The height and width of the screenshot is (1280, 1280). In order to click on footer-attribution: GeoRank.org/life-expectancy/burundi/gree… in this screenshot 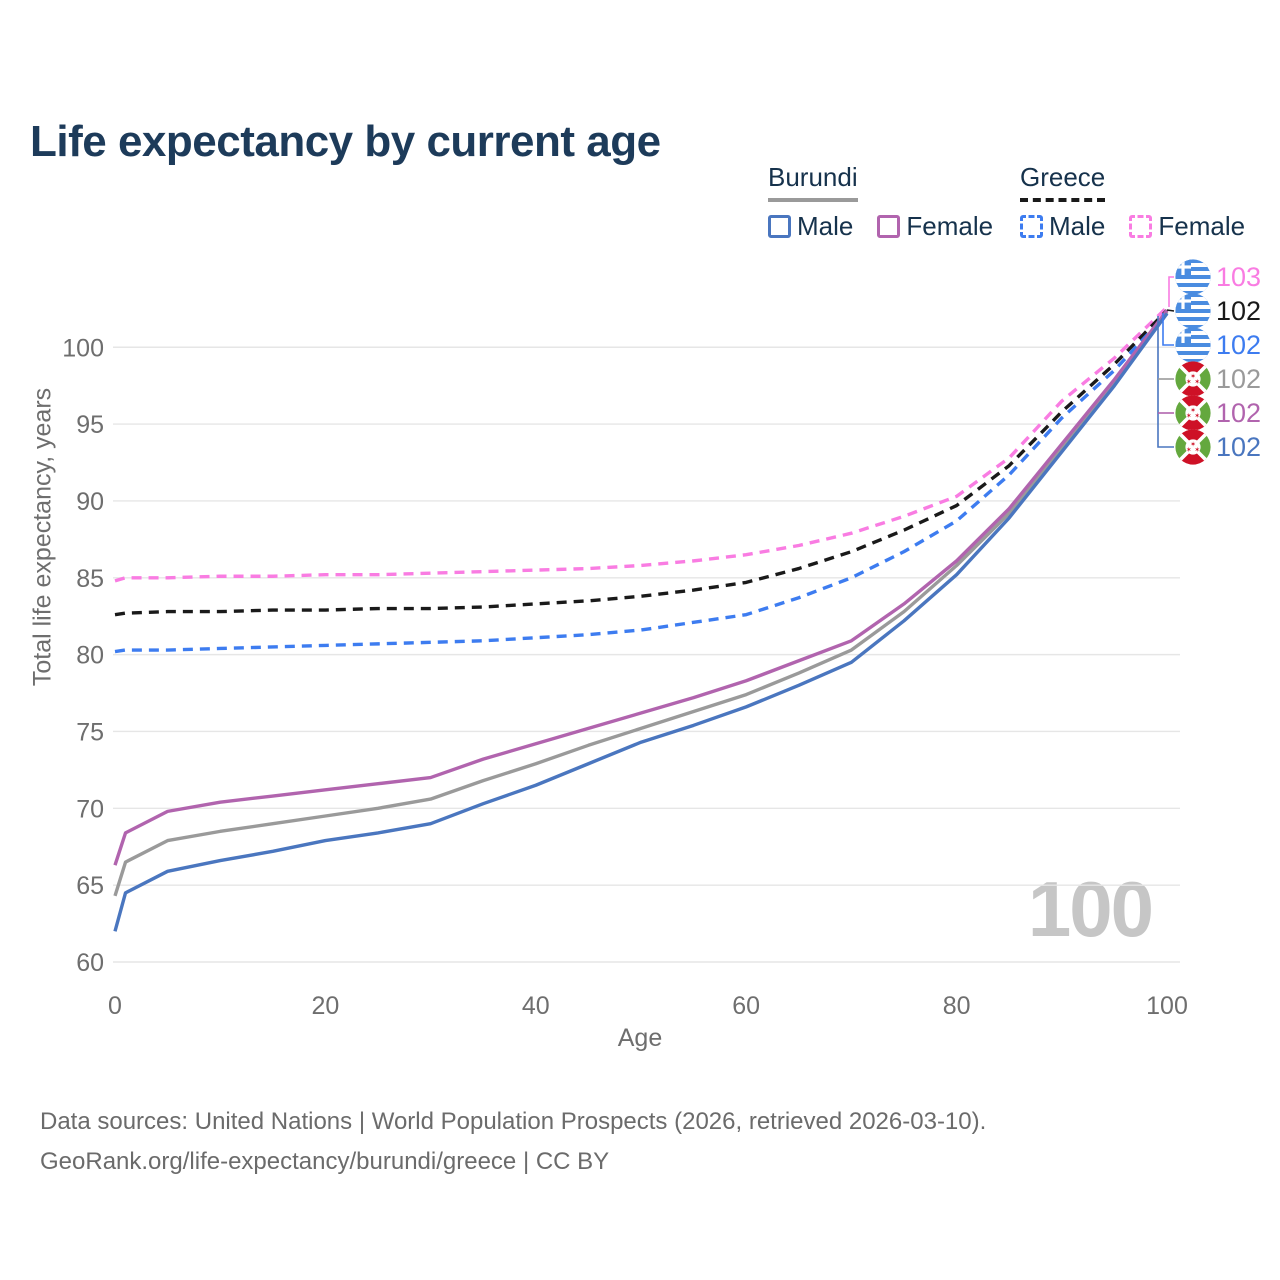, I will do `click(325, 1161)`.